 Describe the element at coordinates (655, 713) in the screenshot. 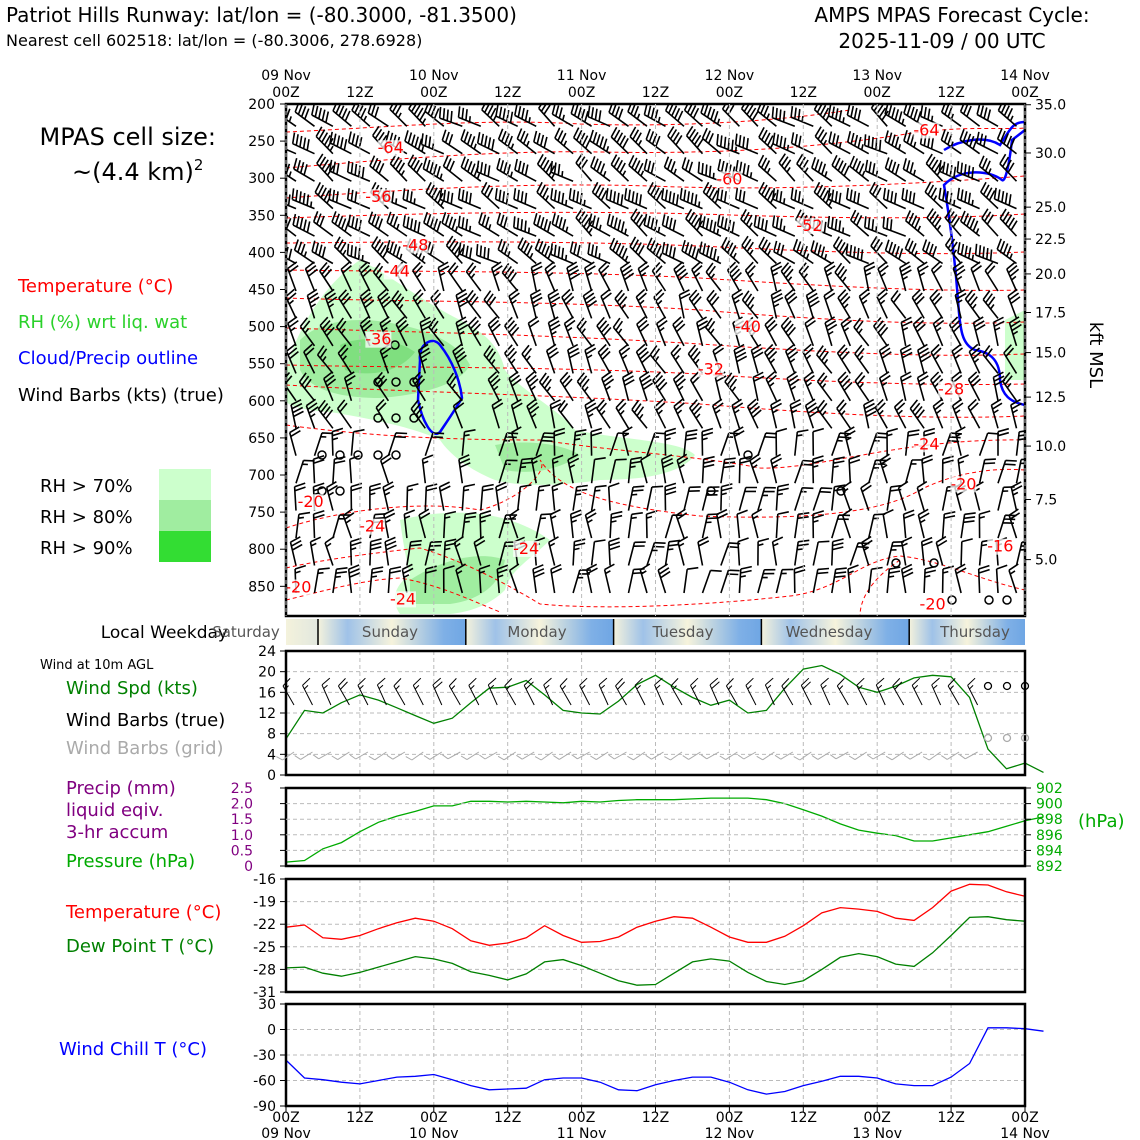

I see `wind-panel-frame` at that location.